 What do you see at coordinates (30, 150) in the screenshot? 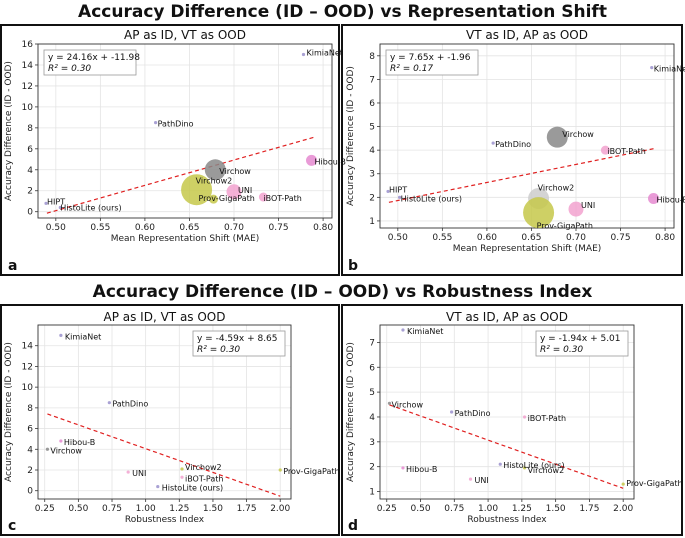
I see `panel-a-ytick-label: 6` at bounding box center [30, 150].